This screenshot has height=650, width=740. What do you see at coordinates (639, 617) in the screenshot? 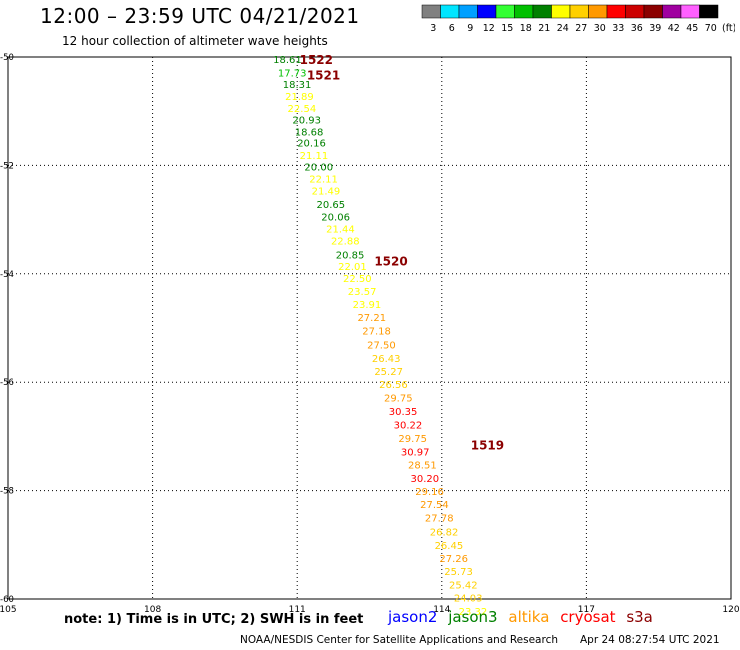
I see `legend-s3a: s3a` at bounding box center [639, 617].